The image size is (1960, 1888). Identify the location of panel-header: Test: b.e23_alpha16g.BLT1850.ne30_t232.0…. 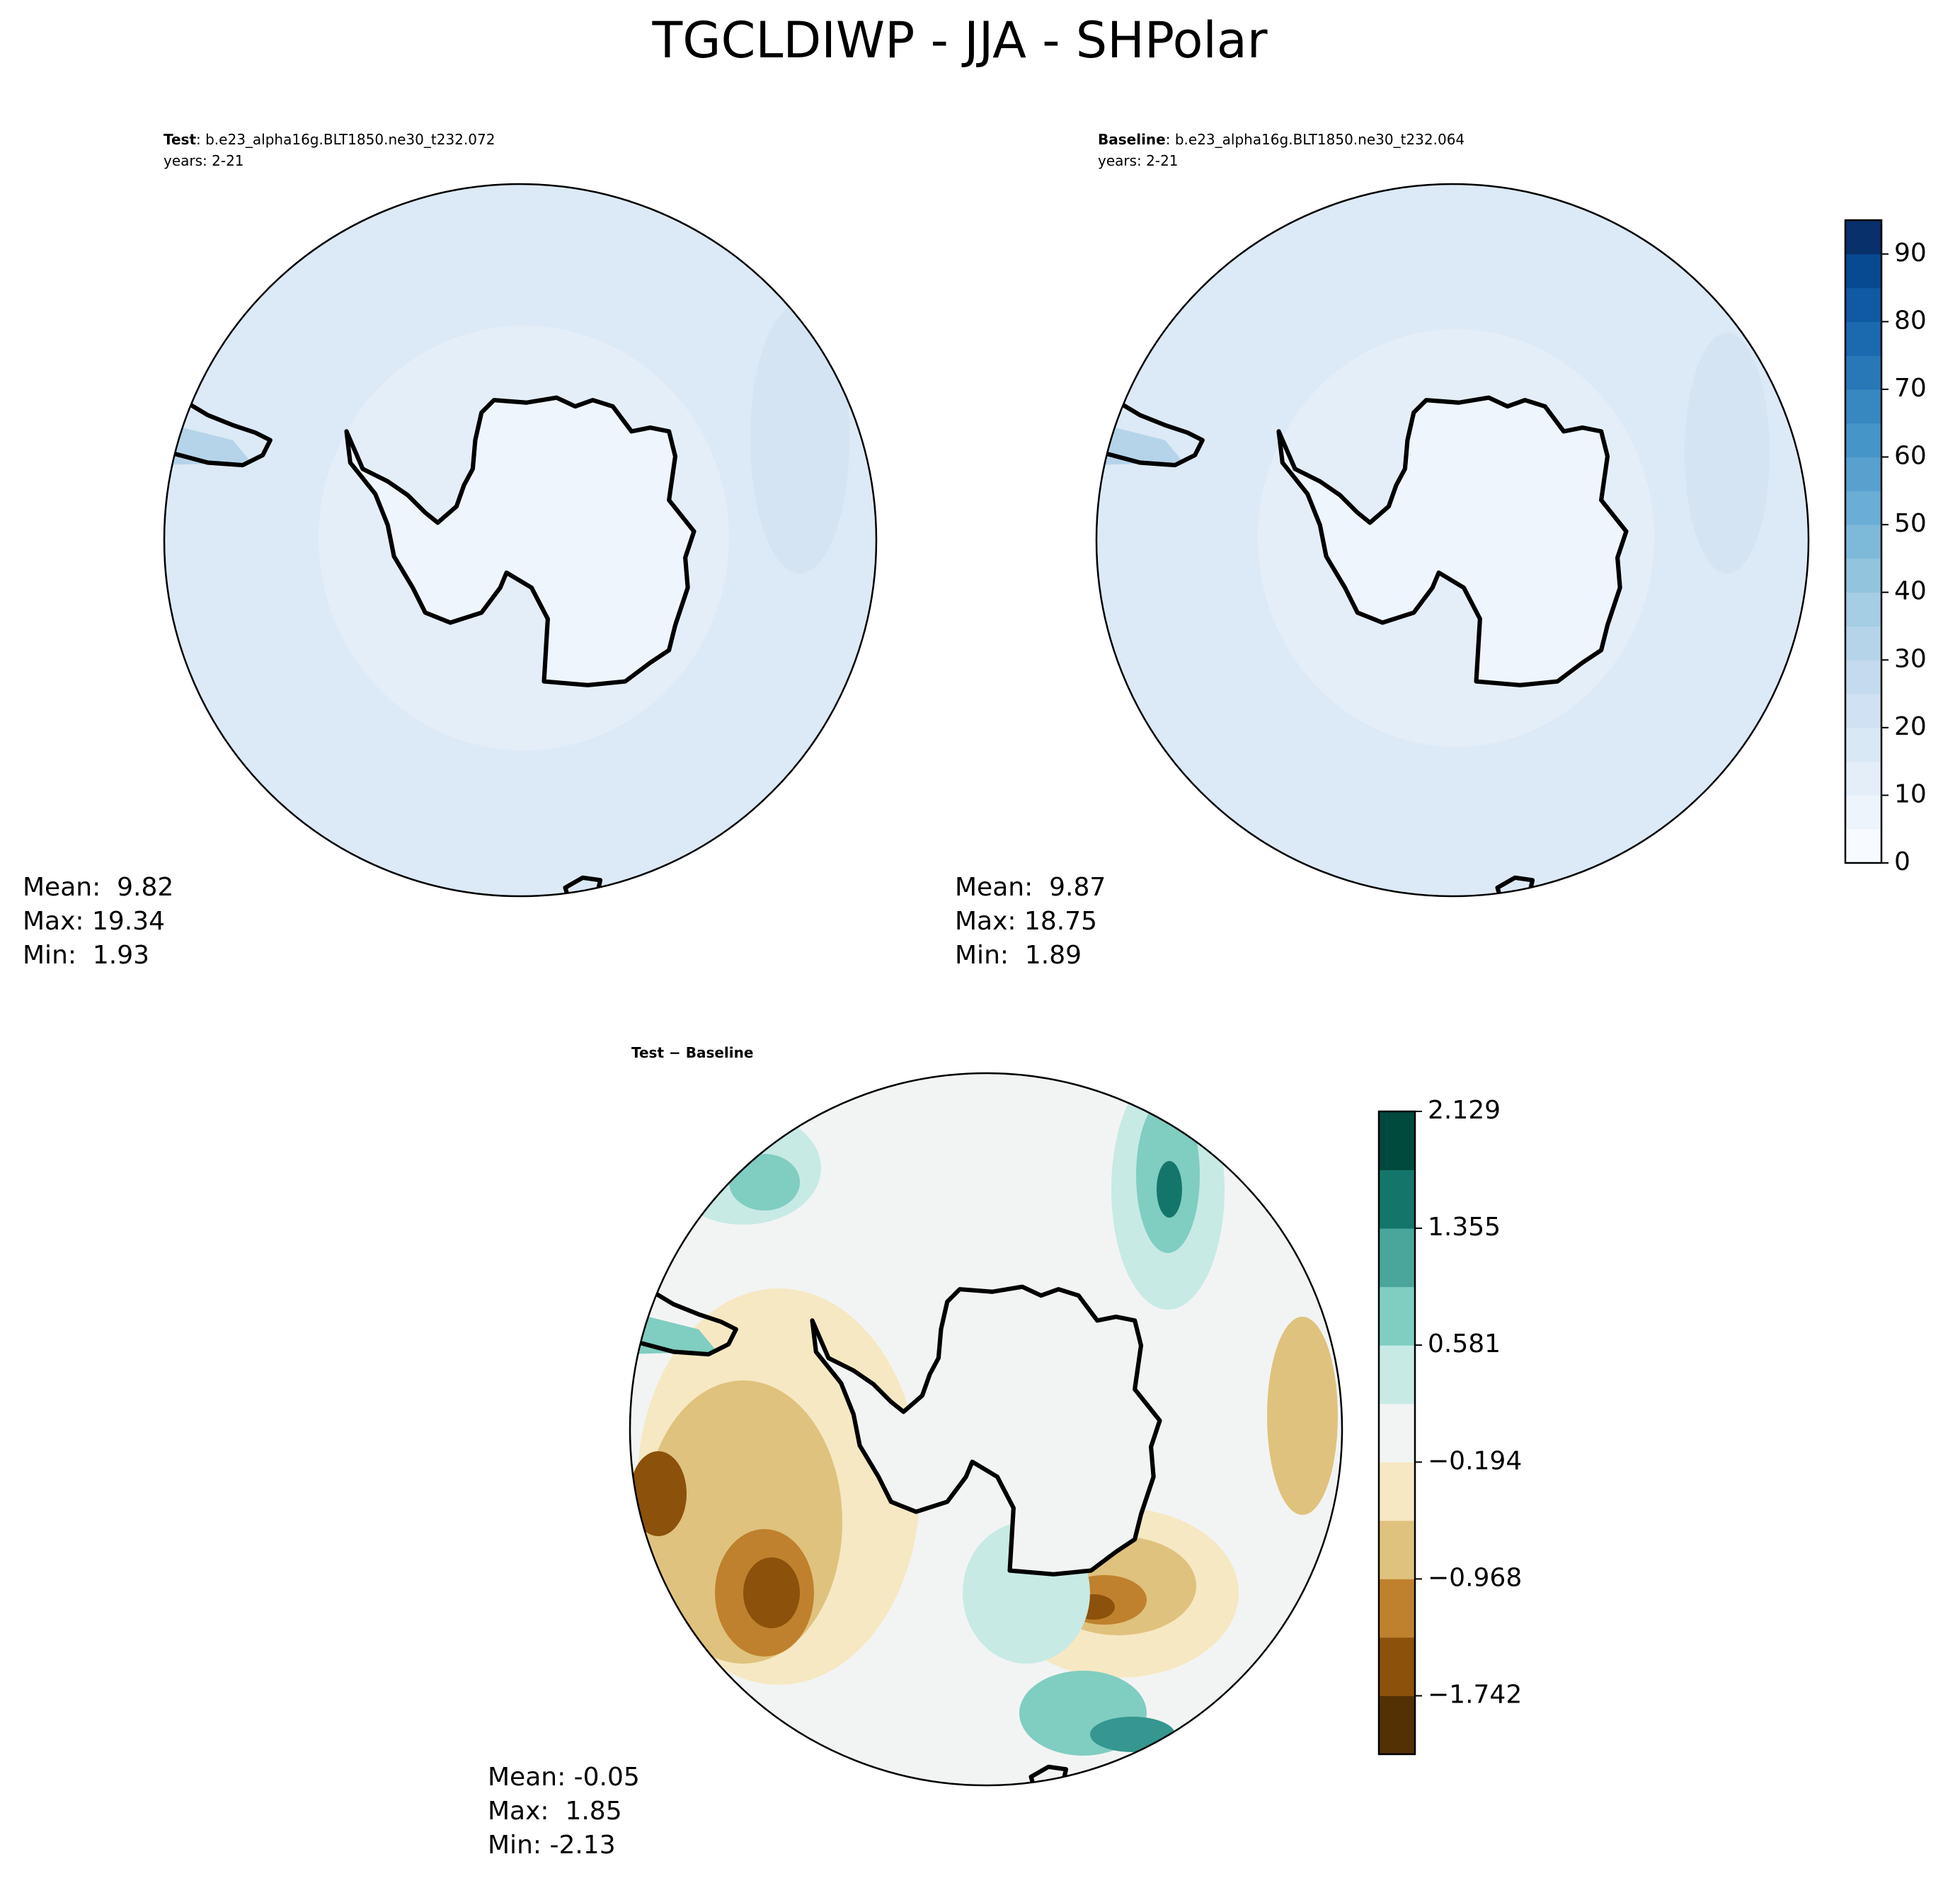
(329, 140).